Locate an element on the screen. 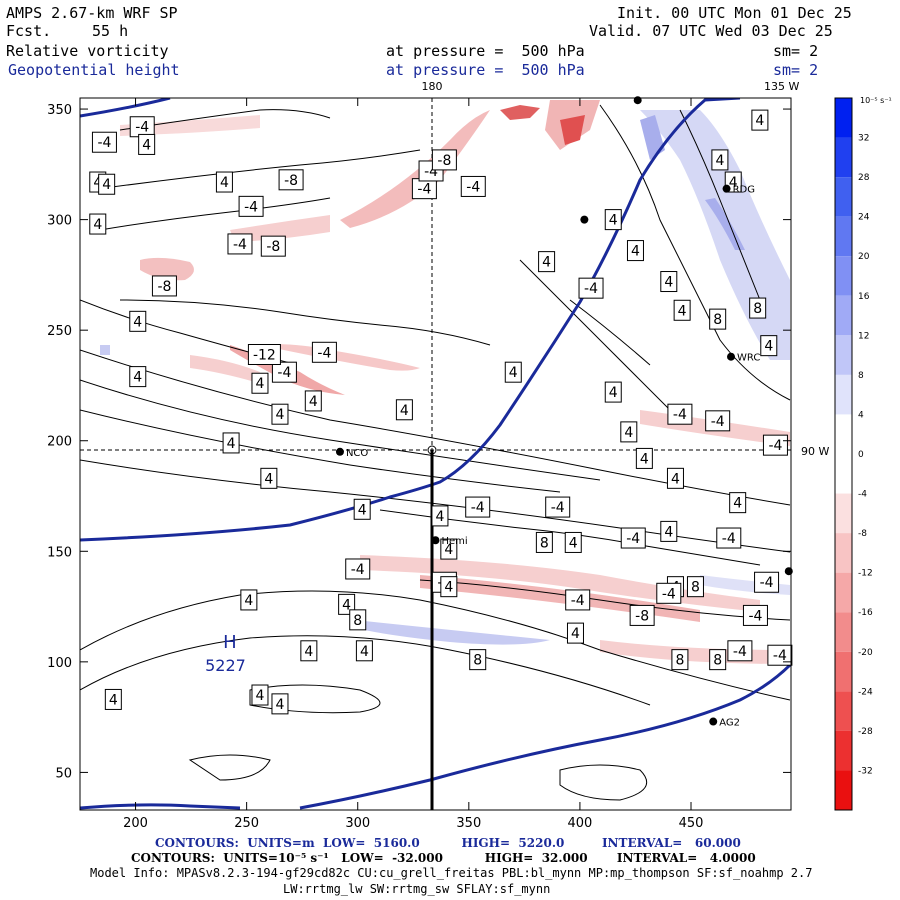 This screenshot has width=900, height=900. station-label: WRC is located at coordinates (748, 358).